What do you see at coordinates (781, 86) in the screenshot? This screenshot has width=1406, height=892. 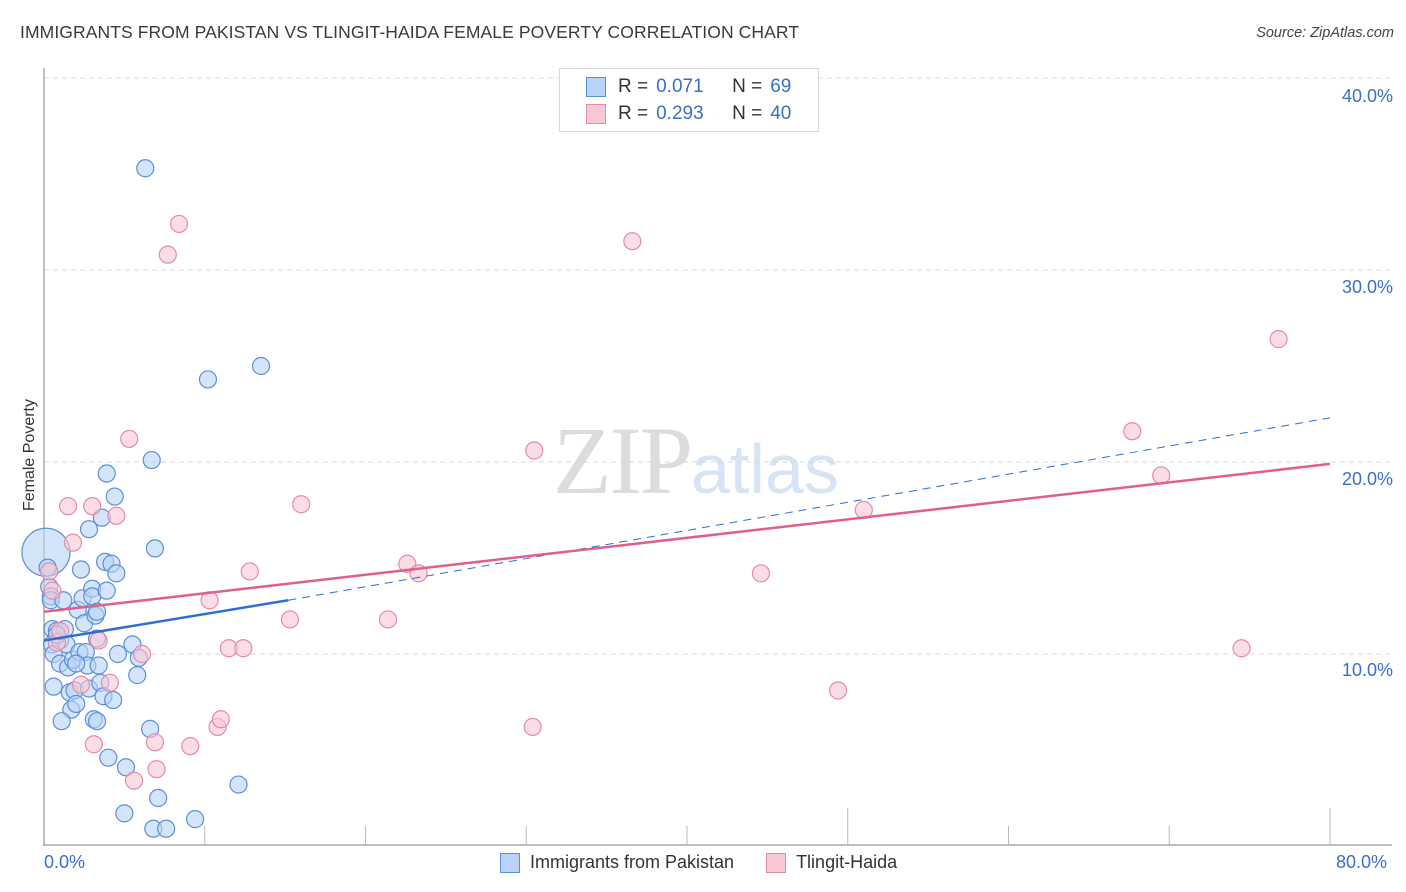 I see `legend-n-value: 69` at bounding box center [781, 86].